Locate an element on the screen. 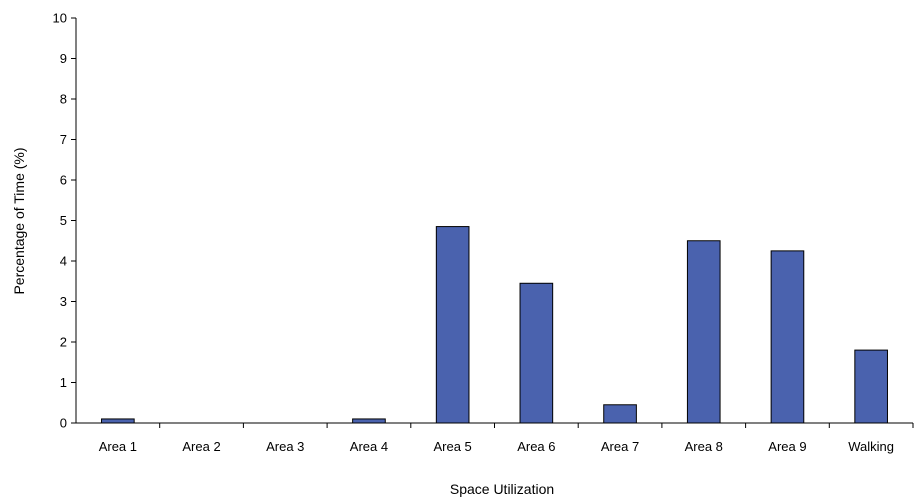  x-tick-label: Area 6 is located at coordinates (536, 446).